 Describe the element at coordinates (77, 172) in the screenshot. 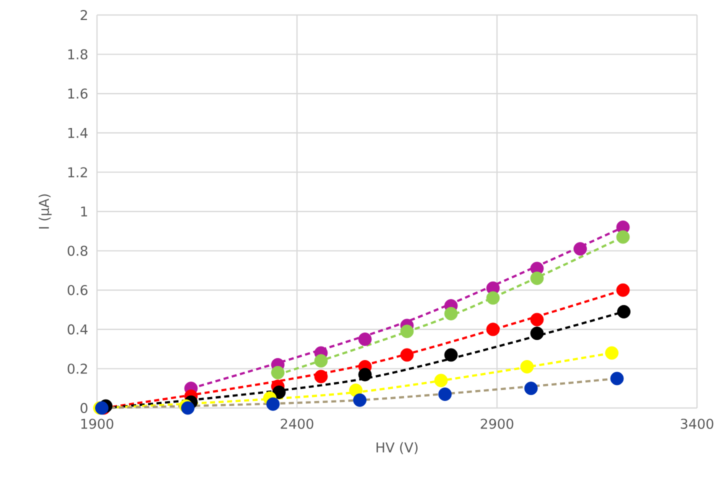

I see `y-tick-label: 1.2` at that location.